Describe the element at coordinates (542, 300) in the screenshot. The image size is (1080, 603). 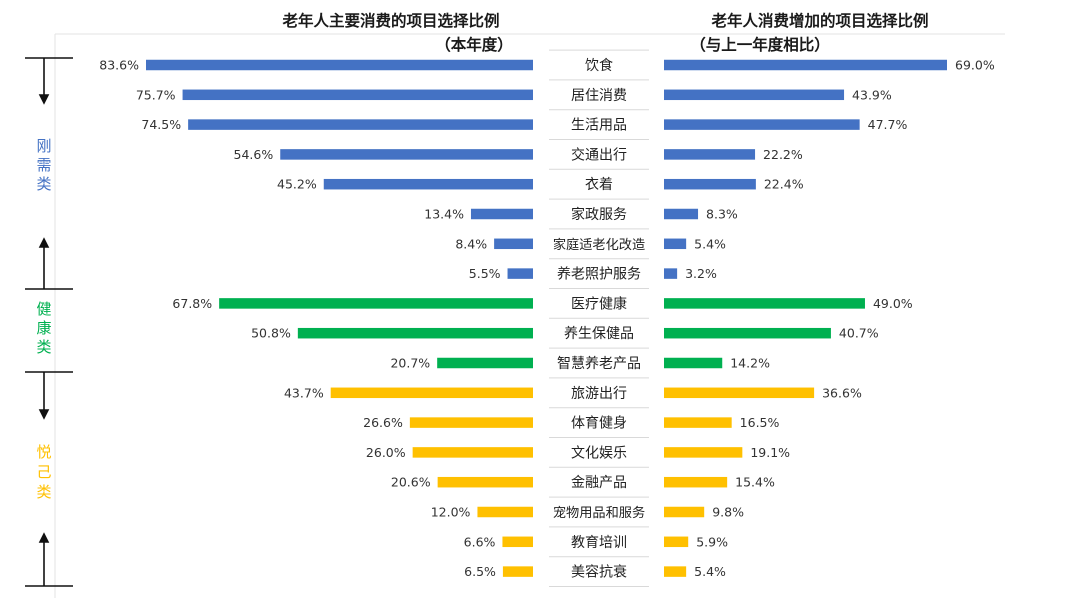
I see `chart-row: 67.8% 49.0% 医疗健康` at that location.